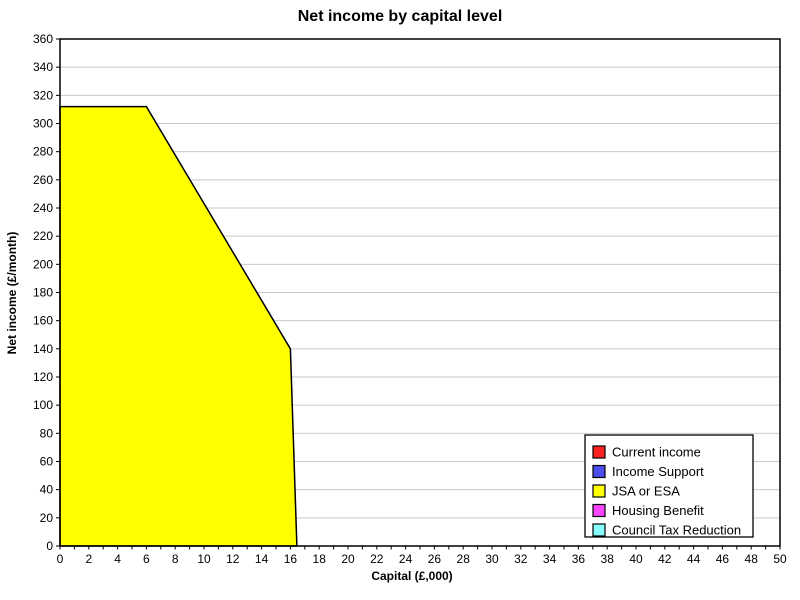 The image size is (800, 600). What do you see at coordinates (47, 518) in the screenshot?
I see `y-tick-label: 20` at bounding box center [47, 518].